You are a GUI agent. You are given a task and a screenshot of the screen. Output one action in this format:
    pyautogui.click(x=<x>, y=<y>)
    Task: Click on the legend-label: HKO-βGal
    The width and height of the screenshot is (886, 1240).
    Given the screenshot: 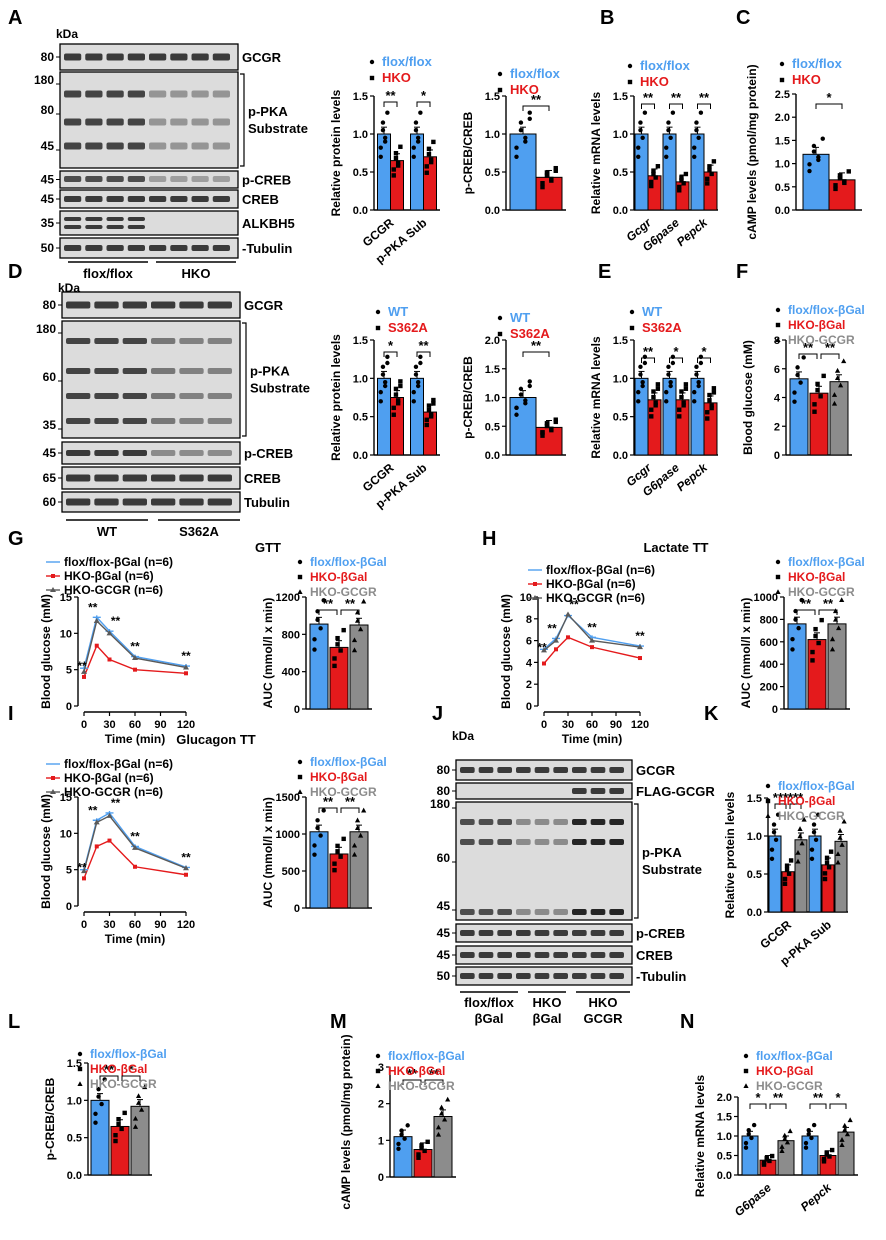 What is the action you would take?
    pyautogui.click(x=806, y=801)
    